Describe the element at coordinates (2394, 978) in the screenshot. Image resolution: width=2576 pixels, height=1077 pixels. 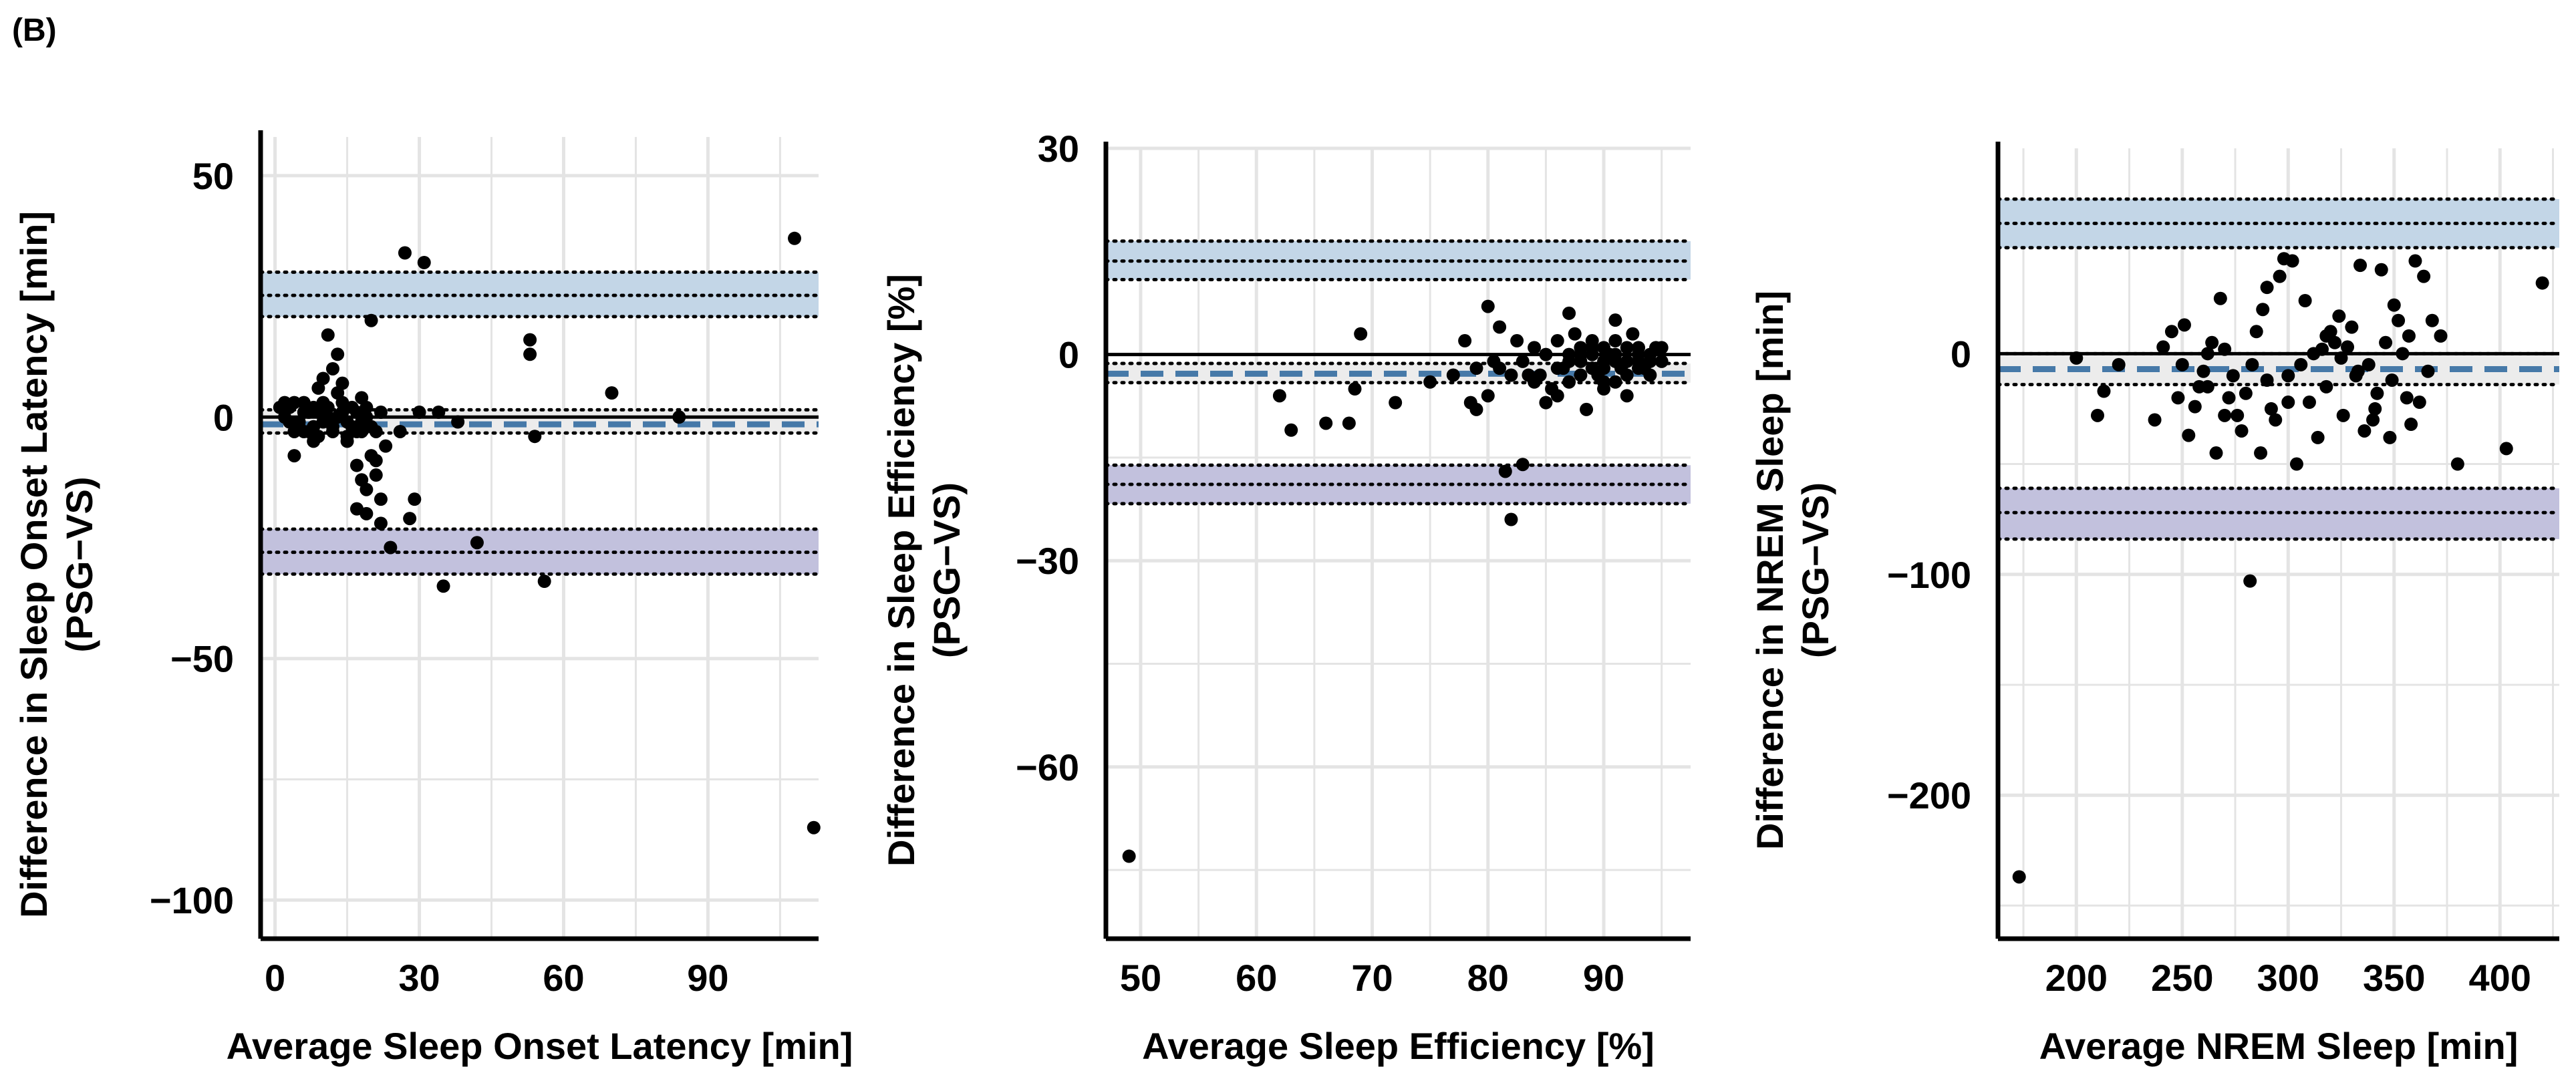
I see `x-tick-label: 350` at that location.